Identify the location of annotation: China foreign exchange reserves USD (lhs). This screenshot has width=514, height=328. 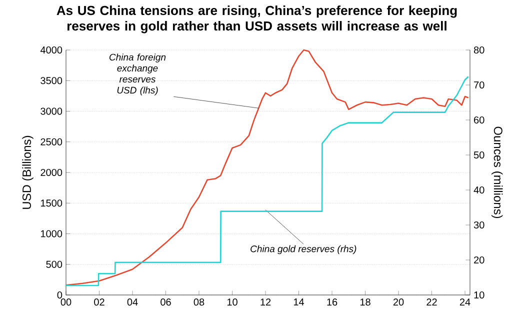
(137, 75).